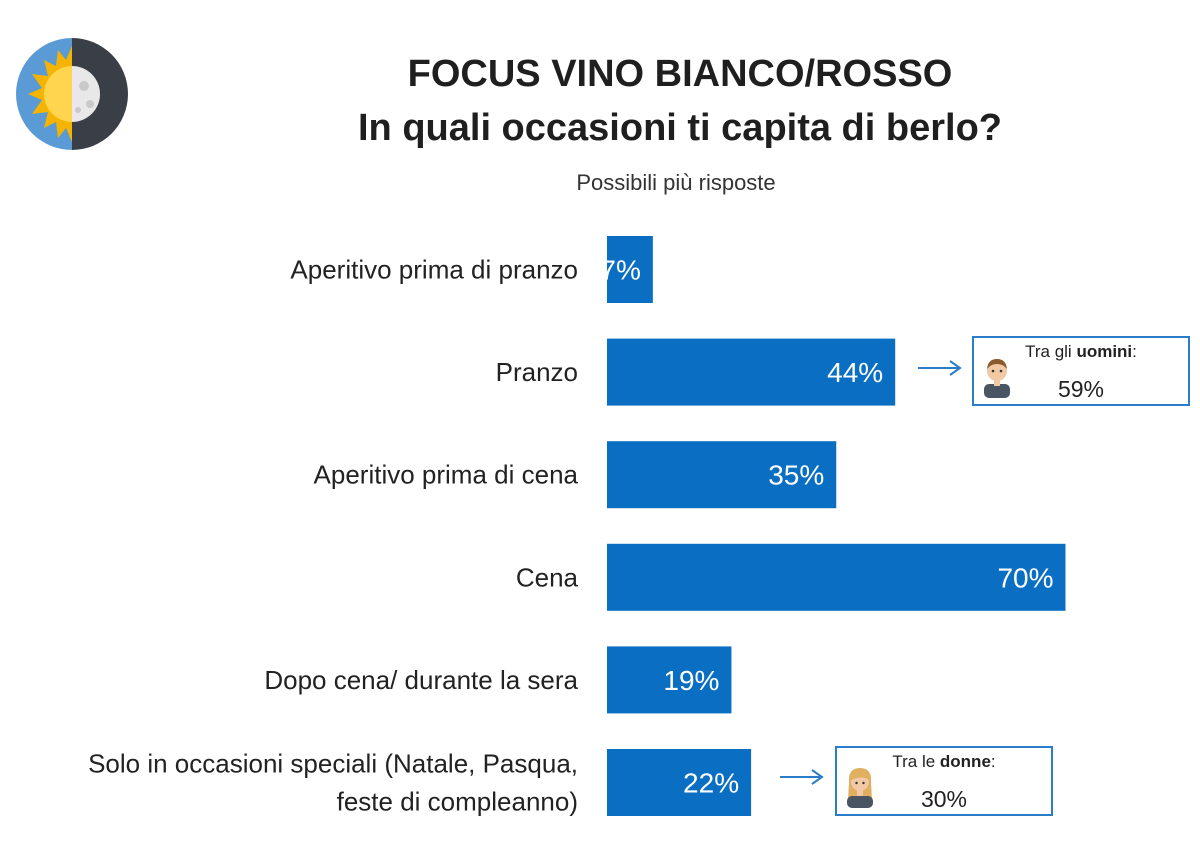 This screenshot has width=1200, height=850. What do you see at coordinates (1081, 371) in the screenshot?
I see `men-callout: Tra gli uomini: 59%` at bounding box center [1081, 371].